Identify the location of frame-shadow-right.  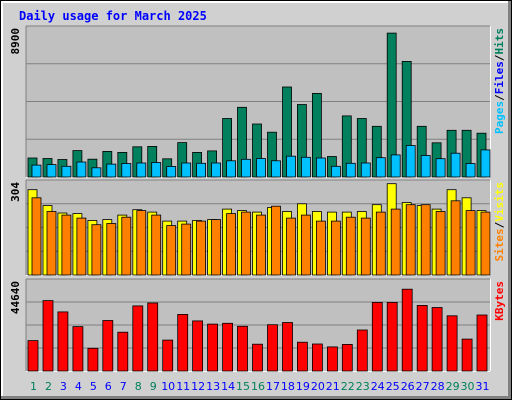
(509, 200).